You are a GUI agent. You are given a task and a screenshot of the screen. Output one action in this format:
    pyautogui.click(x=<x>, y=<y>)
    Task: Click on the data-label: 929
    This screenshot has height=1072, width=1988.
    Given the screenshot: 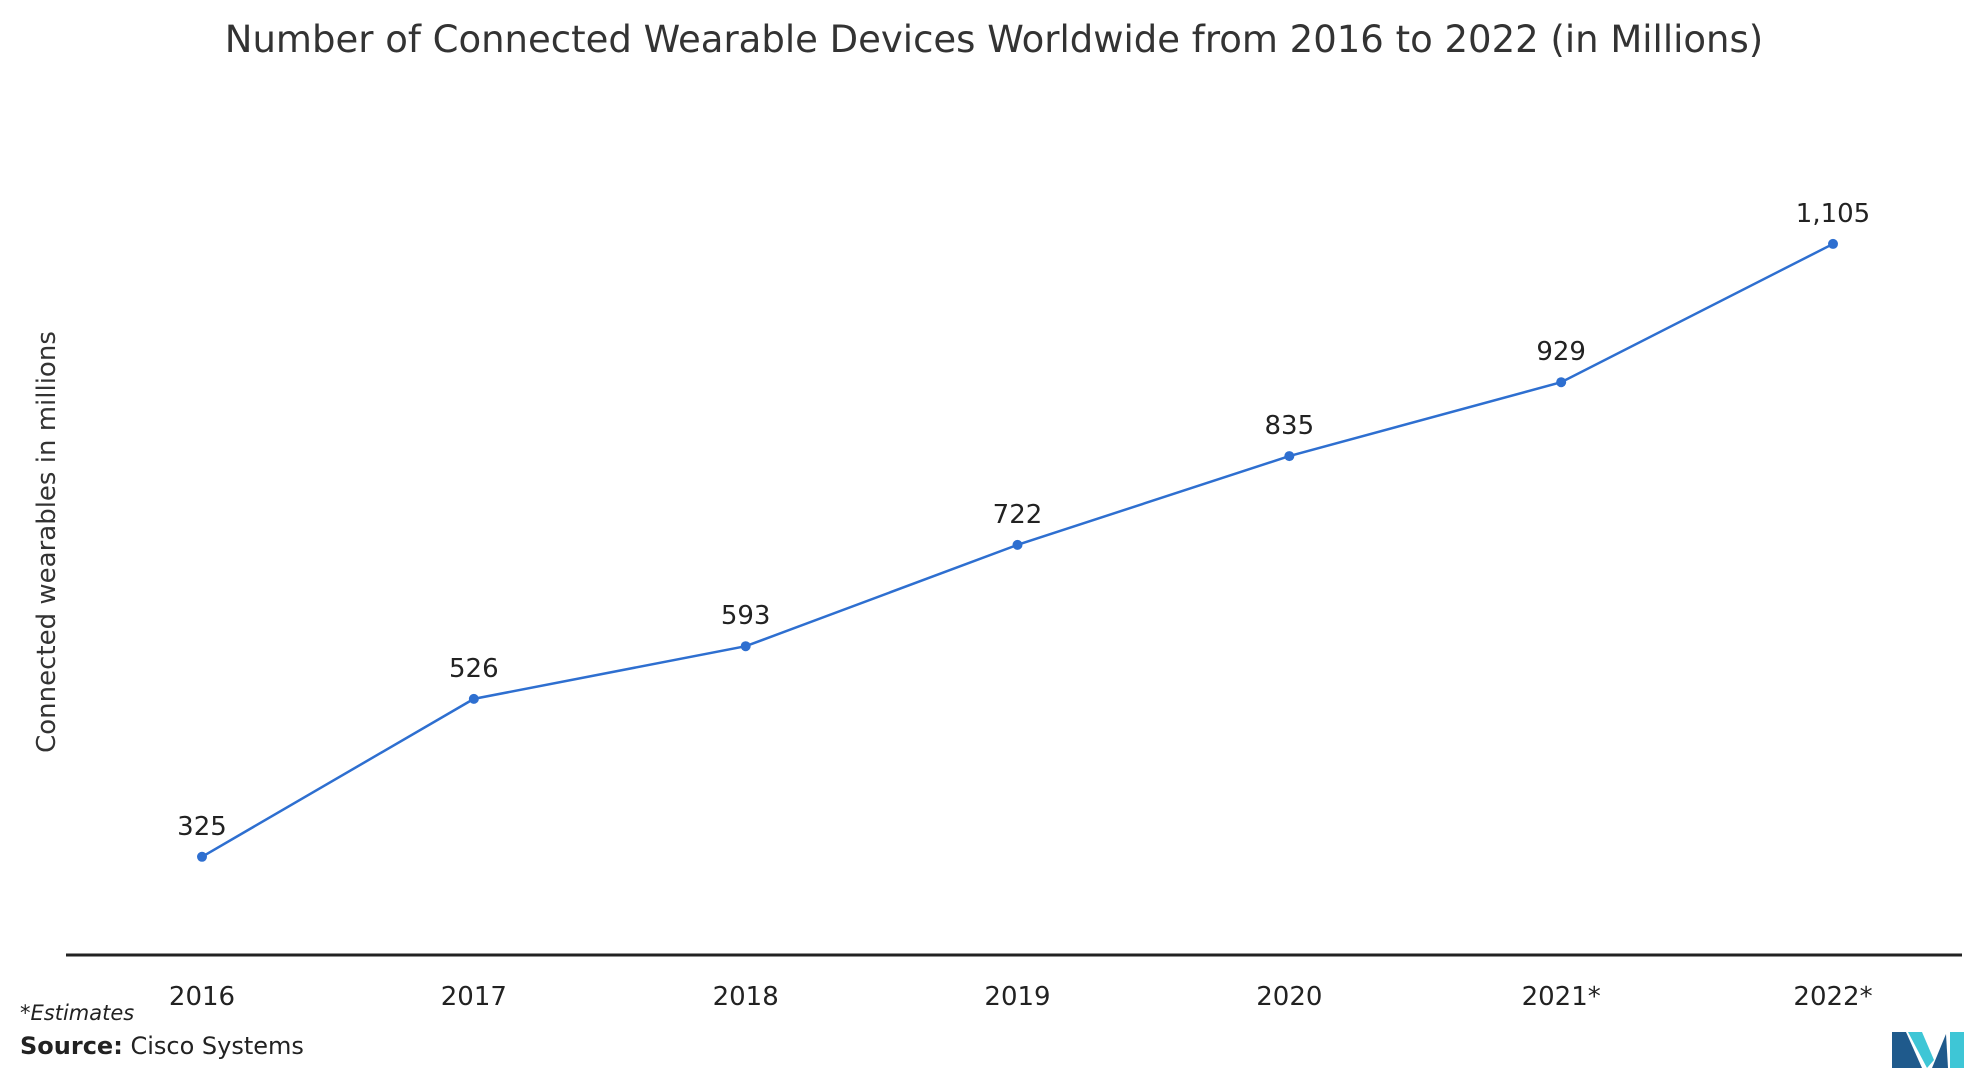 What is the action you would take?
    pyautogui.click(x=1561, y=352)
    